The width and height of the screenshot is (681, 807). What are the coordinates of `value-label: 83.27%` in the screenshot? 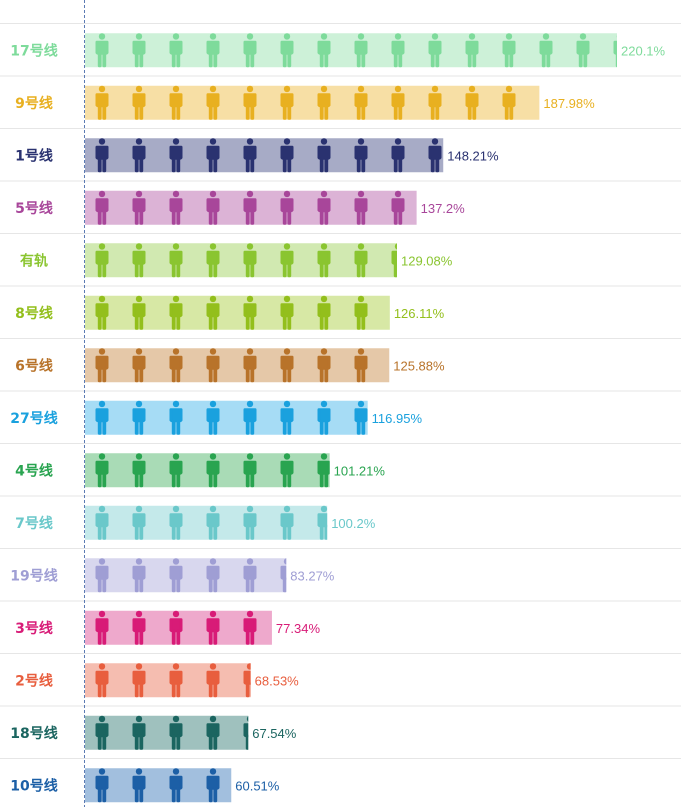 It's located at (312, 575).